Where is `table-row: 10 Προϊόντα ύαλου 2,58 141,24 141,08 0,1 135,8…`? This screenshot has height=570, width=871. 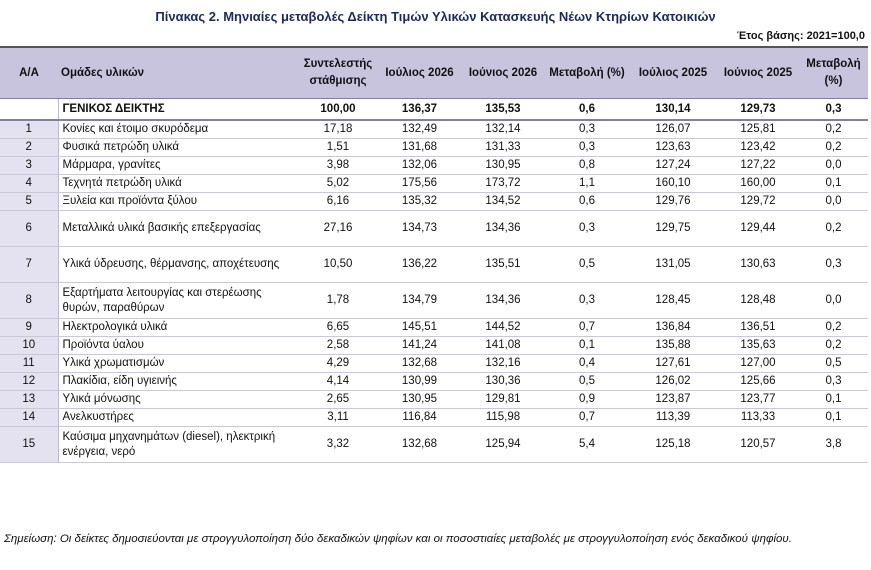 table-row: 10 Προϊόντα ύαλου 2,58 141,24 141,08 0,1 135,8… is located at coordinates (434, 345).